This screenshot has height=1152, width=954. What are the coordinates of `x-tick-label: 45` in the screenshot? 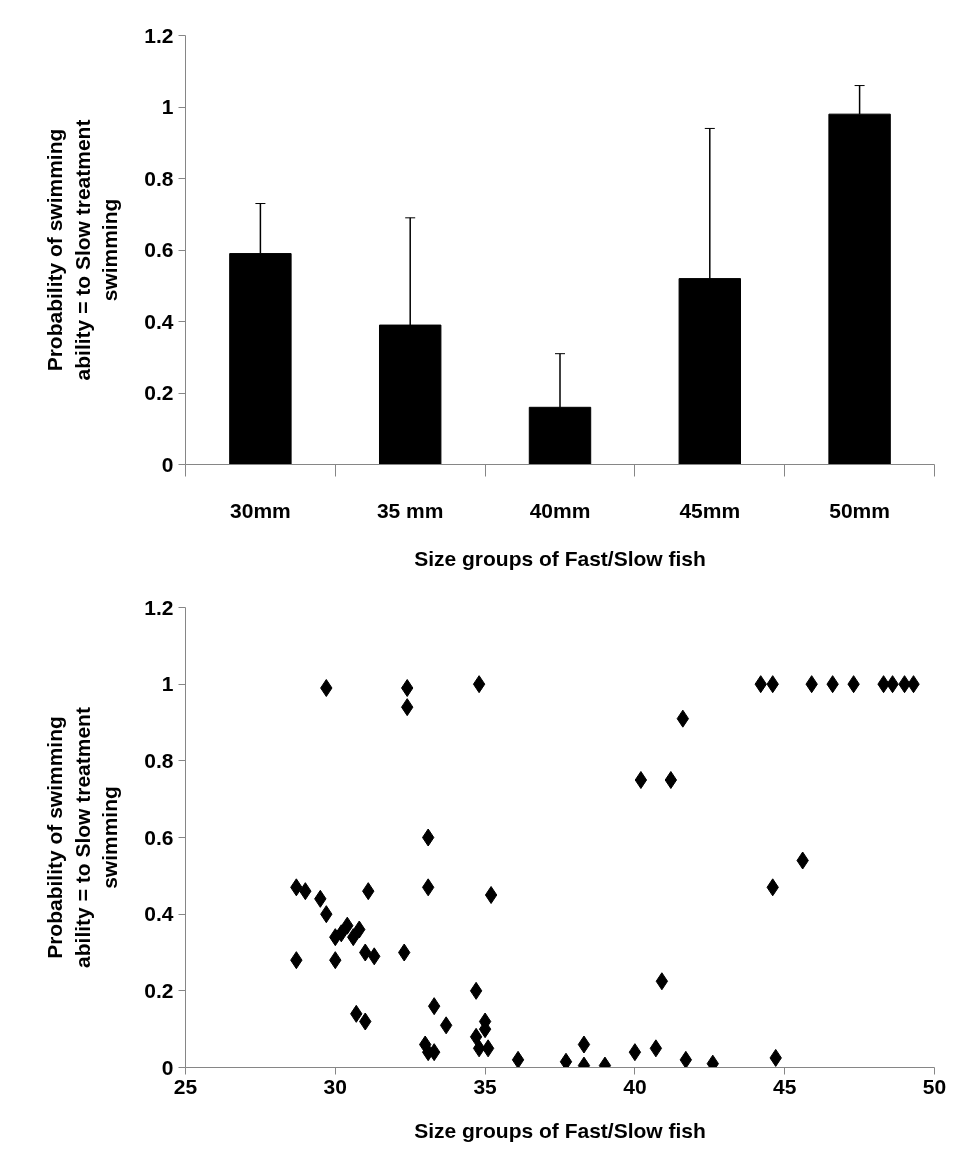 It's located at (785, 1086).